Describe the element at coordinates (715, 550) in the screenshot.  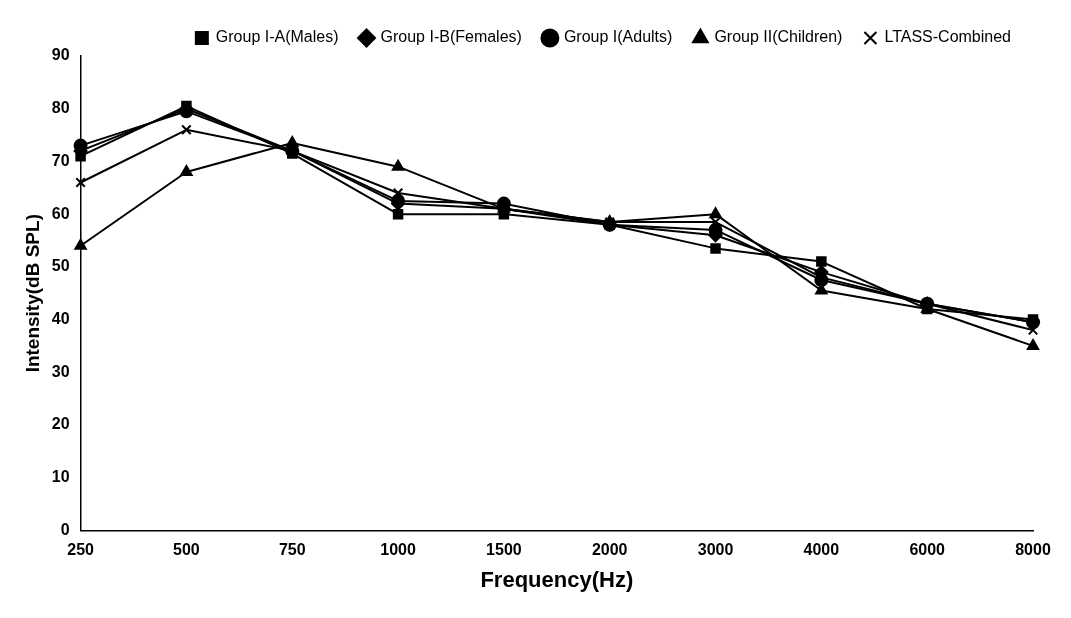
I see `x-tick-label: 3000` at that location.